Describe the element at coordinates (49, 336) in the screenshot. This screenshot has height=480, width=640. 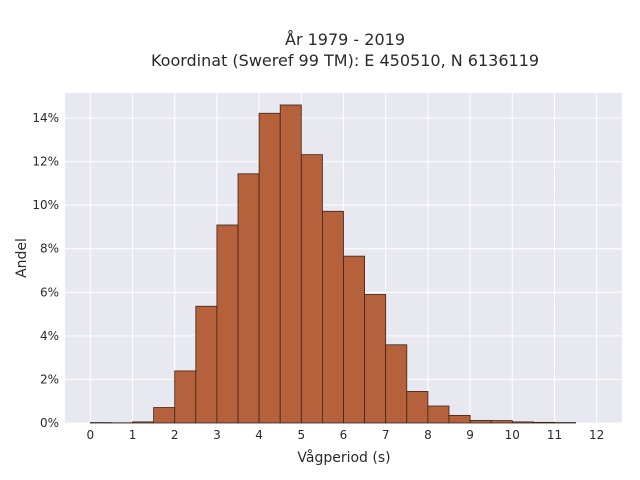
I see `y-tick-label: 4%` at that location.